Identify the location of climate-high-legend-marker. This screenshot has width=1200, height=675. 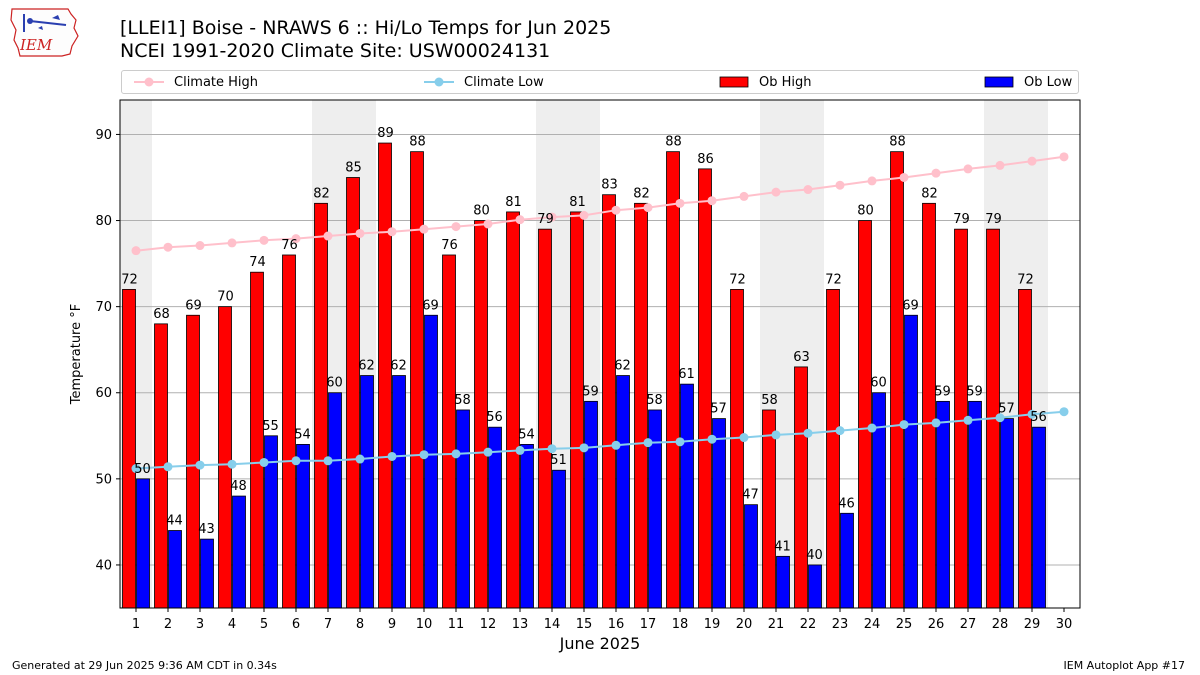
(149, 82).